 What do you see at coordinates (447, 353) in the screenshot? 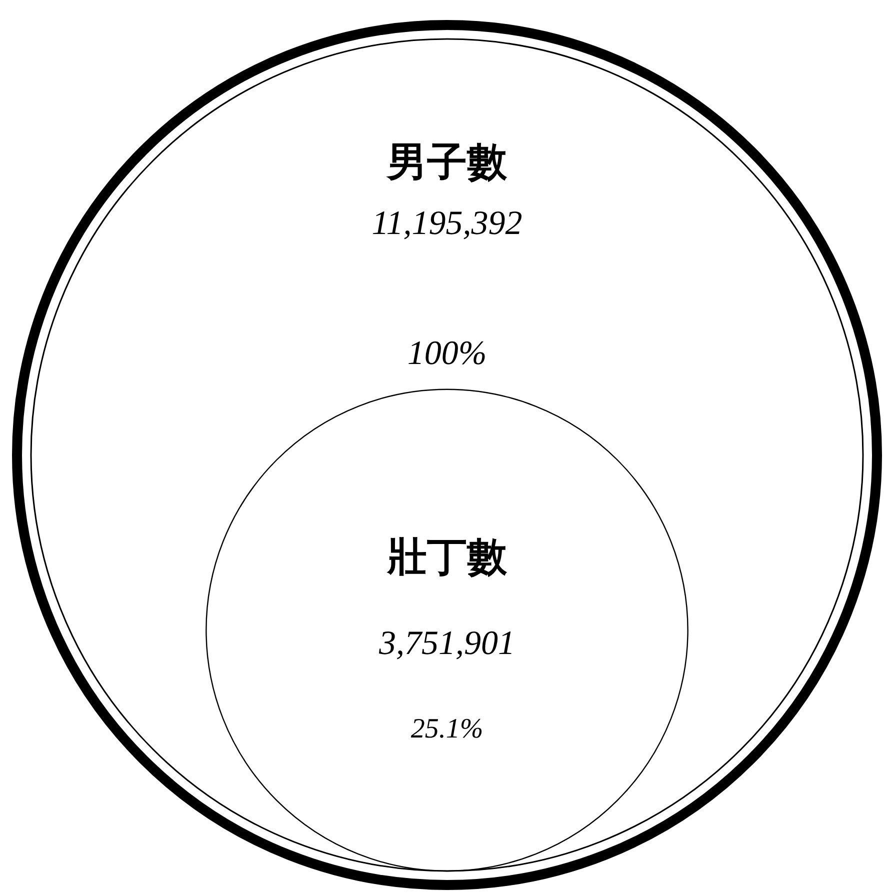
I see `text: 100%` at bounding box center [447, 353].